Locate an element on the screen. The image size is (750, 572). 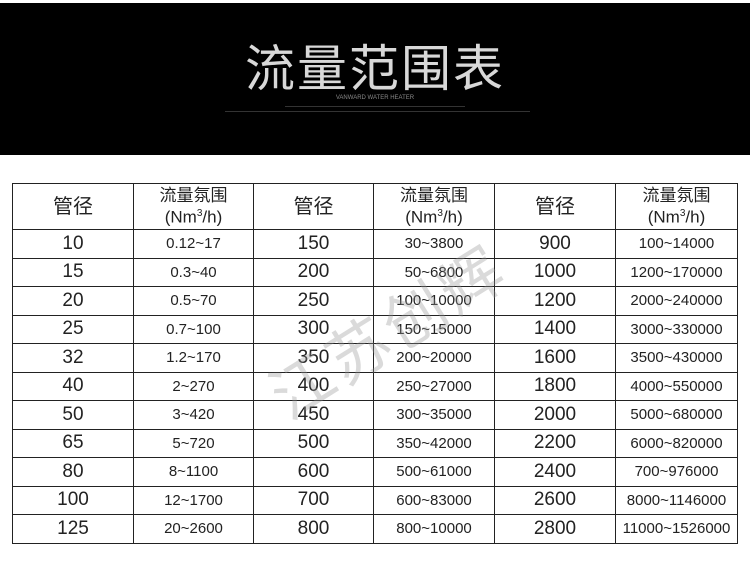
pipe-diameter-cell: 1400 is located at coordinates (555, 329).